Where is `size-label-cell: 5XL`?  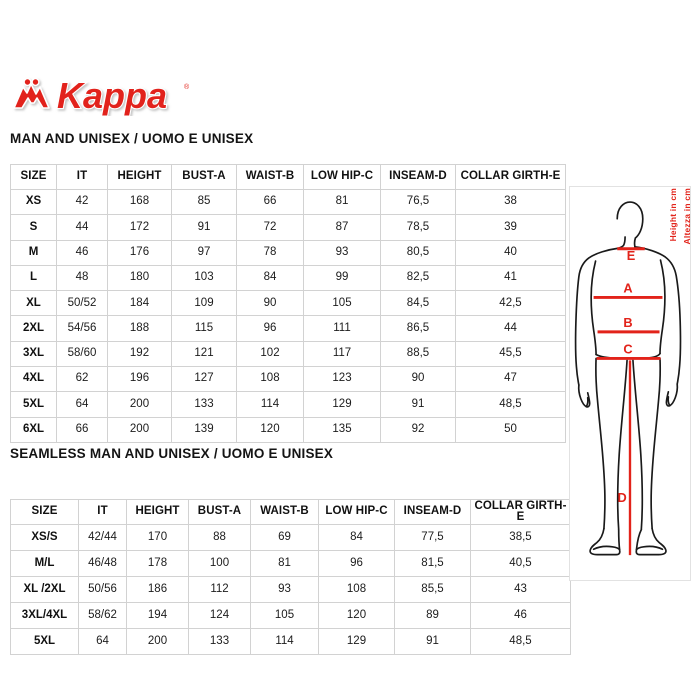
size-label-cell: 5XL is located at coordinates (44, 641).